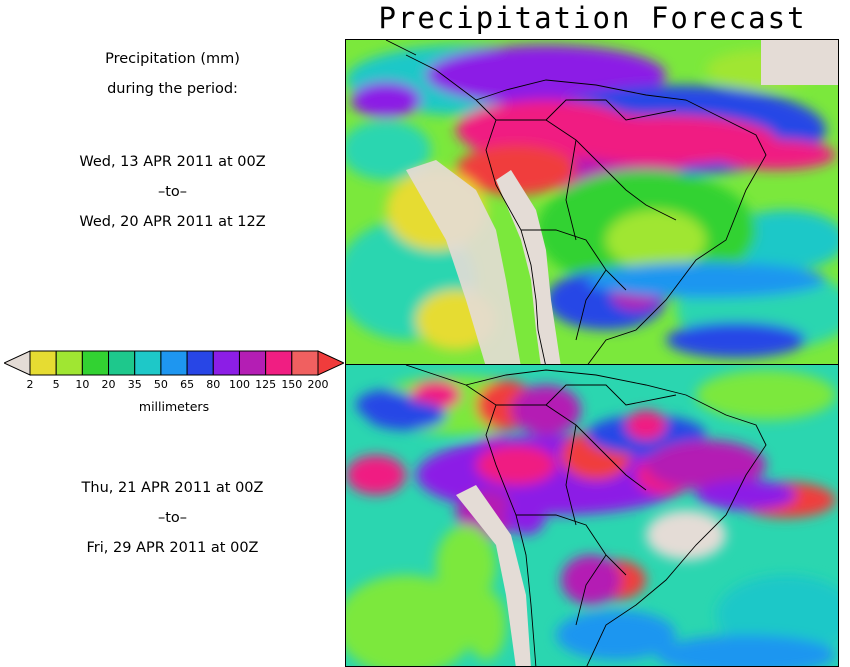 This screenshot has height=667, width=850. What do you see at coordinates (331, 363) in the screenshot?
I see `legend-max-triangle` at bounding box center [331, 363].